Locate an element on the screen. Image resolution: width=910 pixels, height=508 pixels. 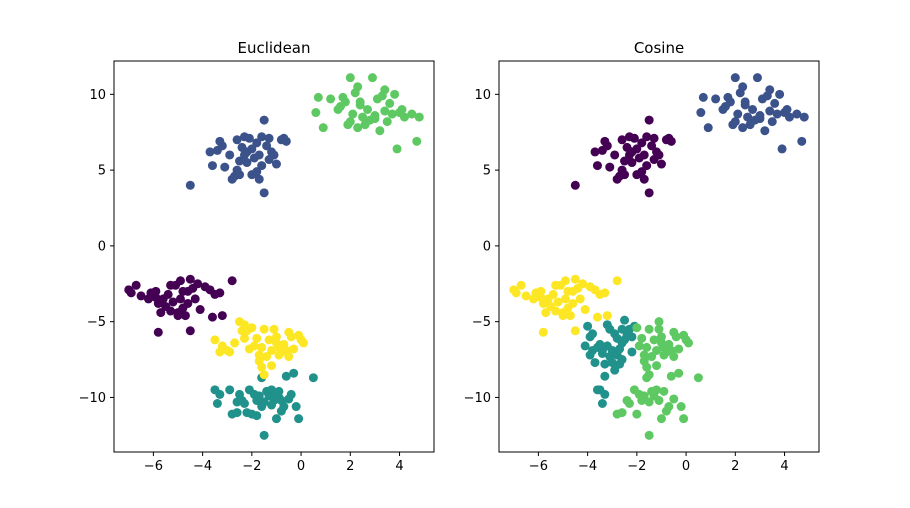
y-tick-label: −10 is located at coordinates (92, 398).